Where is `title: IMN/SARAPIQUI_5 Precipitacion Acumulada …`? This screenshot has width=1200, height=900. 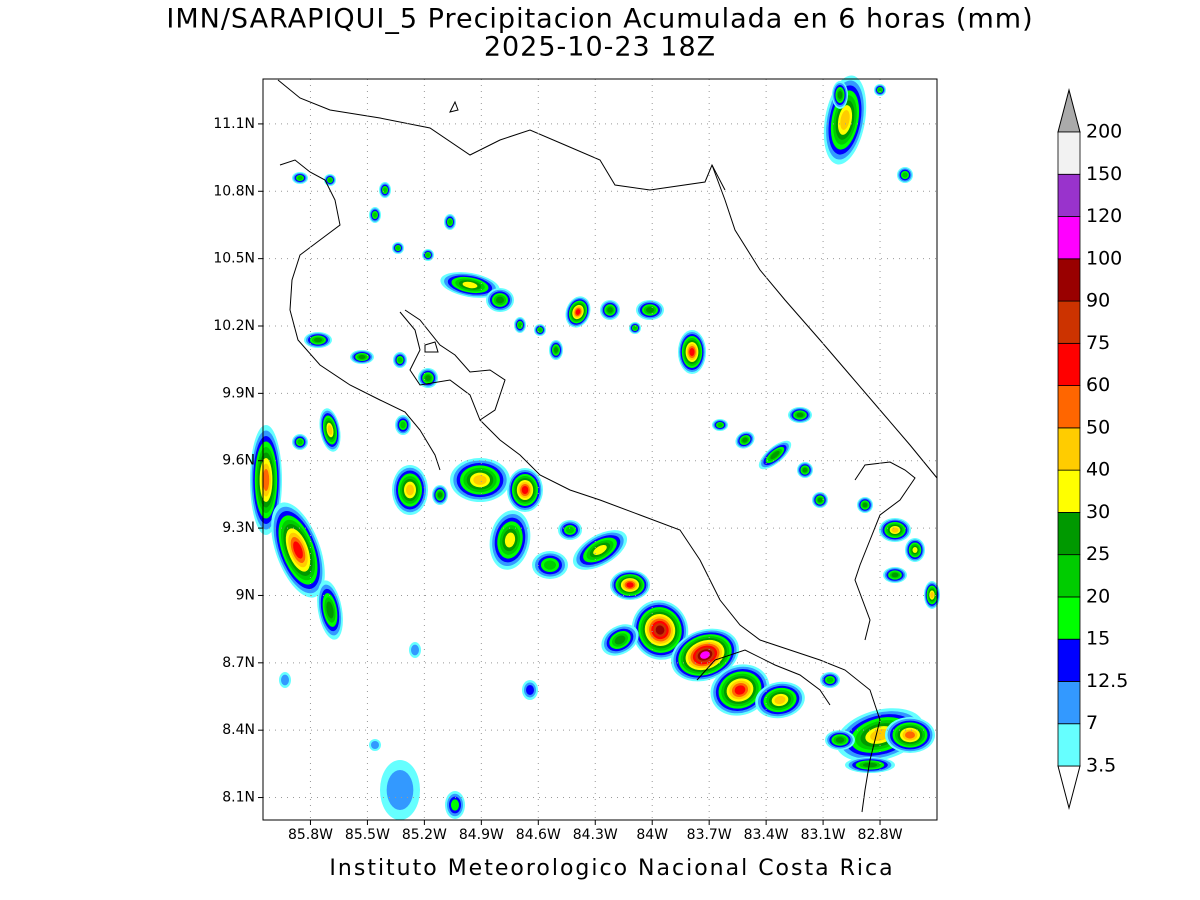 title: IMN/SARAPIQUI_5 Precipitacion Acumulada … is located at coordinates (599, 19).